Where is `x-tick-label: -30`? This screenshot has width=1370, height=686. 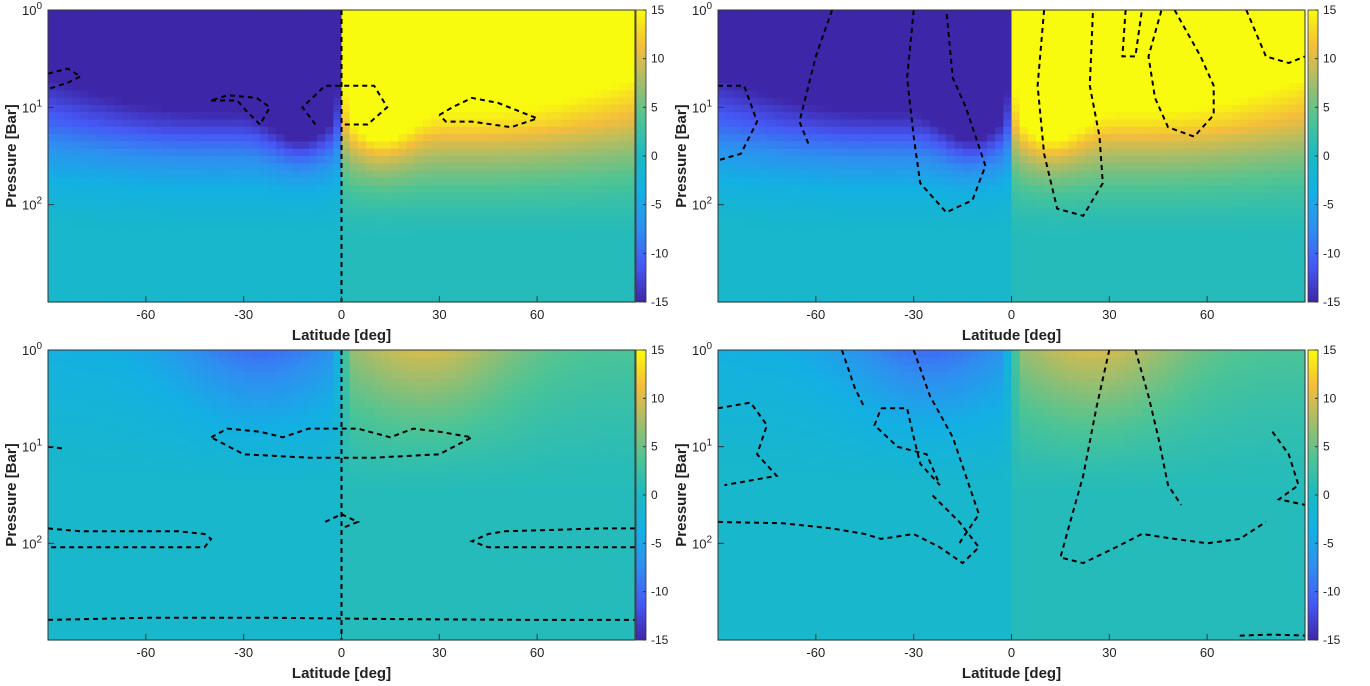
x-tick-label: -30 is located at coordinates (243, 314).